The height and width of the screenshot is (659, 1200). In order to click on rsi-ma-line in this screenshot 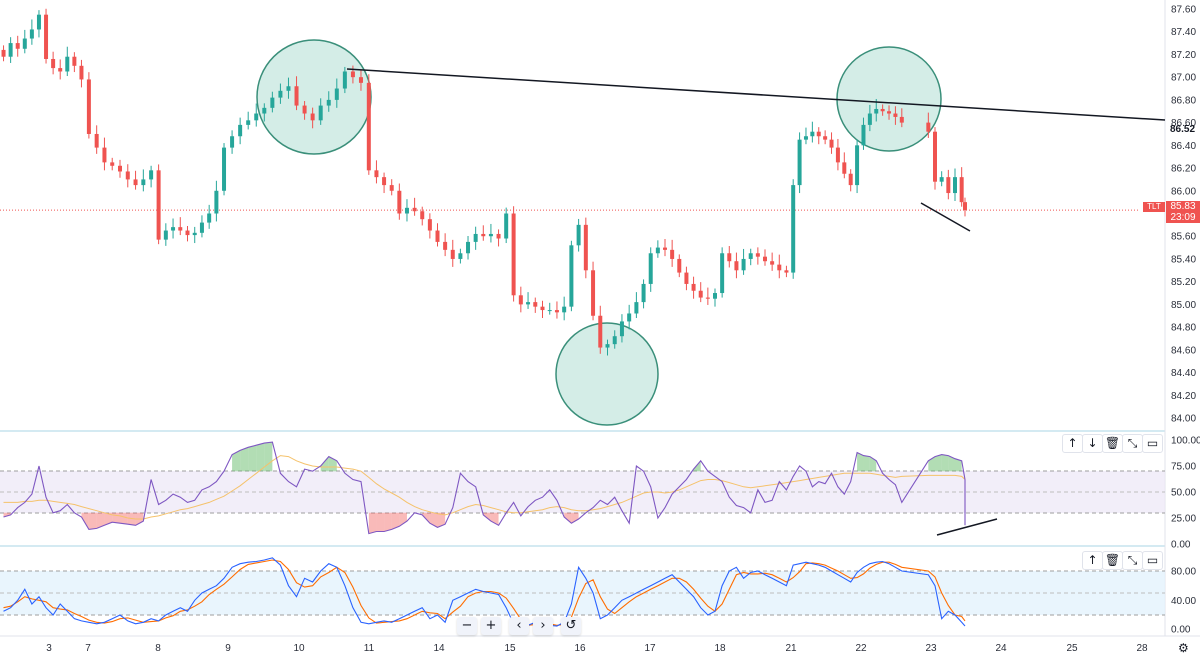, I will do `click(484, 487)`.